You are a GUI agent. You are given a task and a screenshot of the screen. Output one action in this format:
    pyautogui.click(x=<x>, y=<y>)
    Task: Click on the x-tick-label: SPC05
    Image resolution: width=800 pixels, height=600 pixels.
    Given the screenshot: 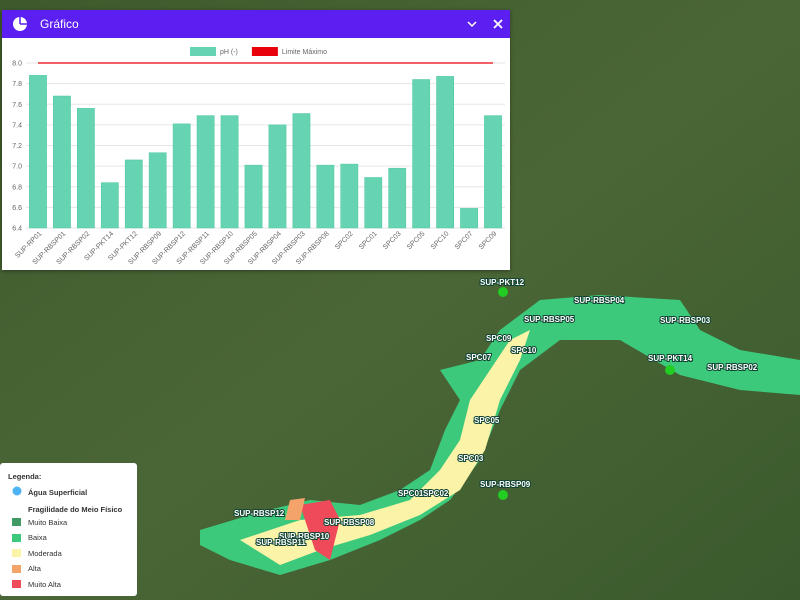 What is the action you would take?
    pyautogui.click(x=416, y=240)
    